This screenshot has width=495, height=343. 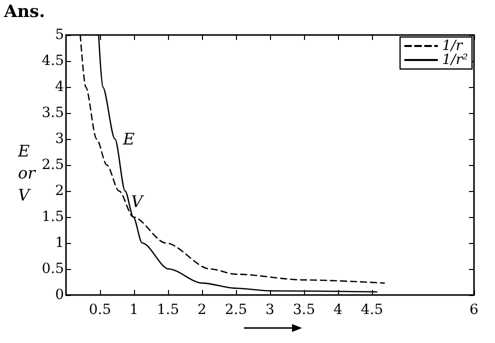 I want to click on x-tick-label: 6, so click(x=474, y=310).